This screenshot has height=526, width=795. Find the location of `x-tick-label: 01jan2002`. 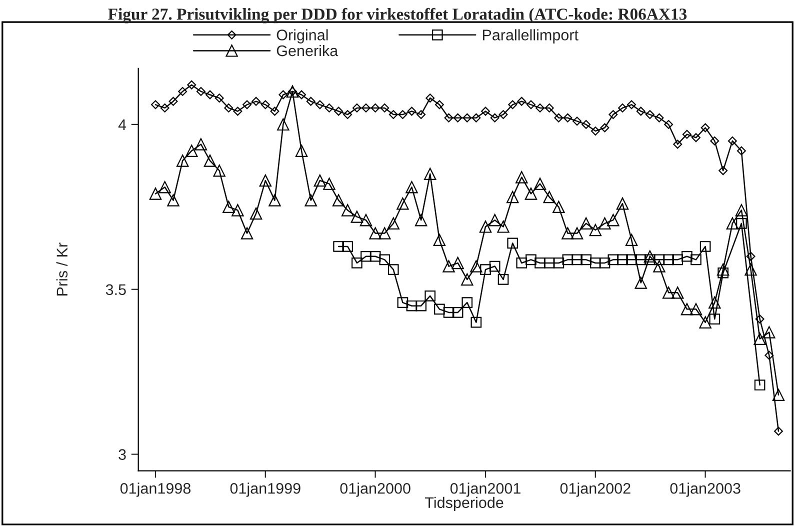

x-tick-label: 01jan2002 is located at coordinates (595, 489).